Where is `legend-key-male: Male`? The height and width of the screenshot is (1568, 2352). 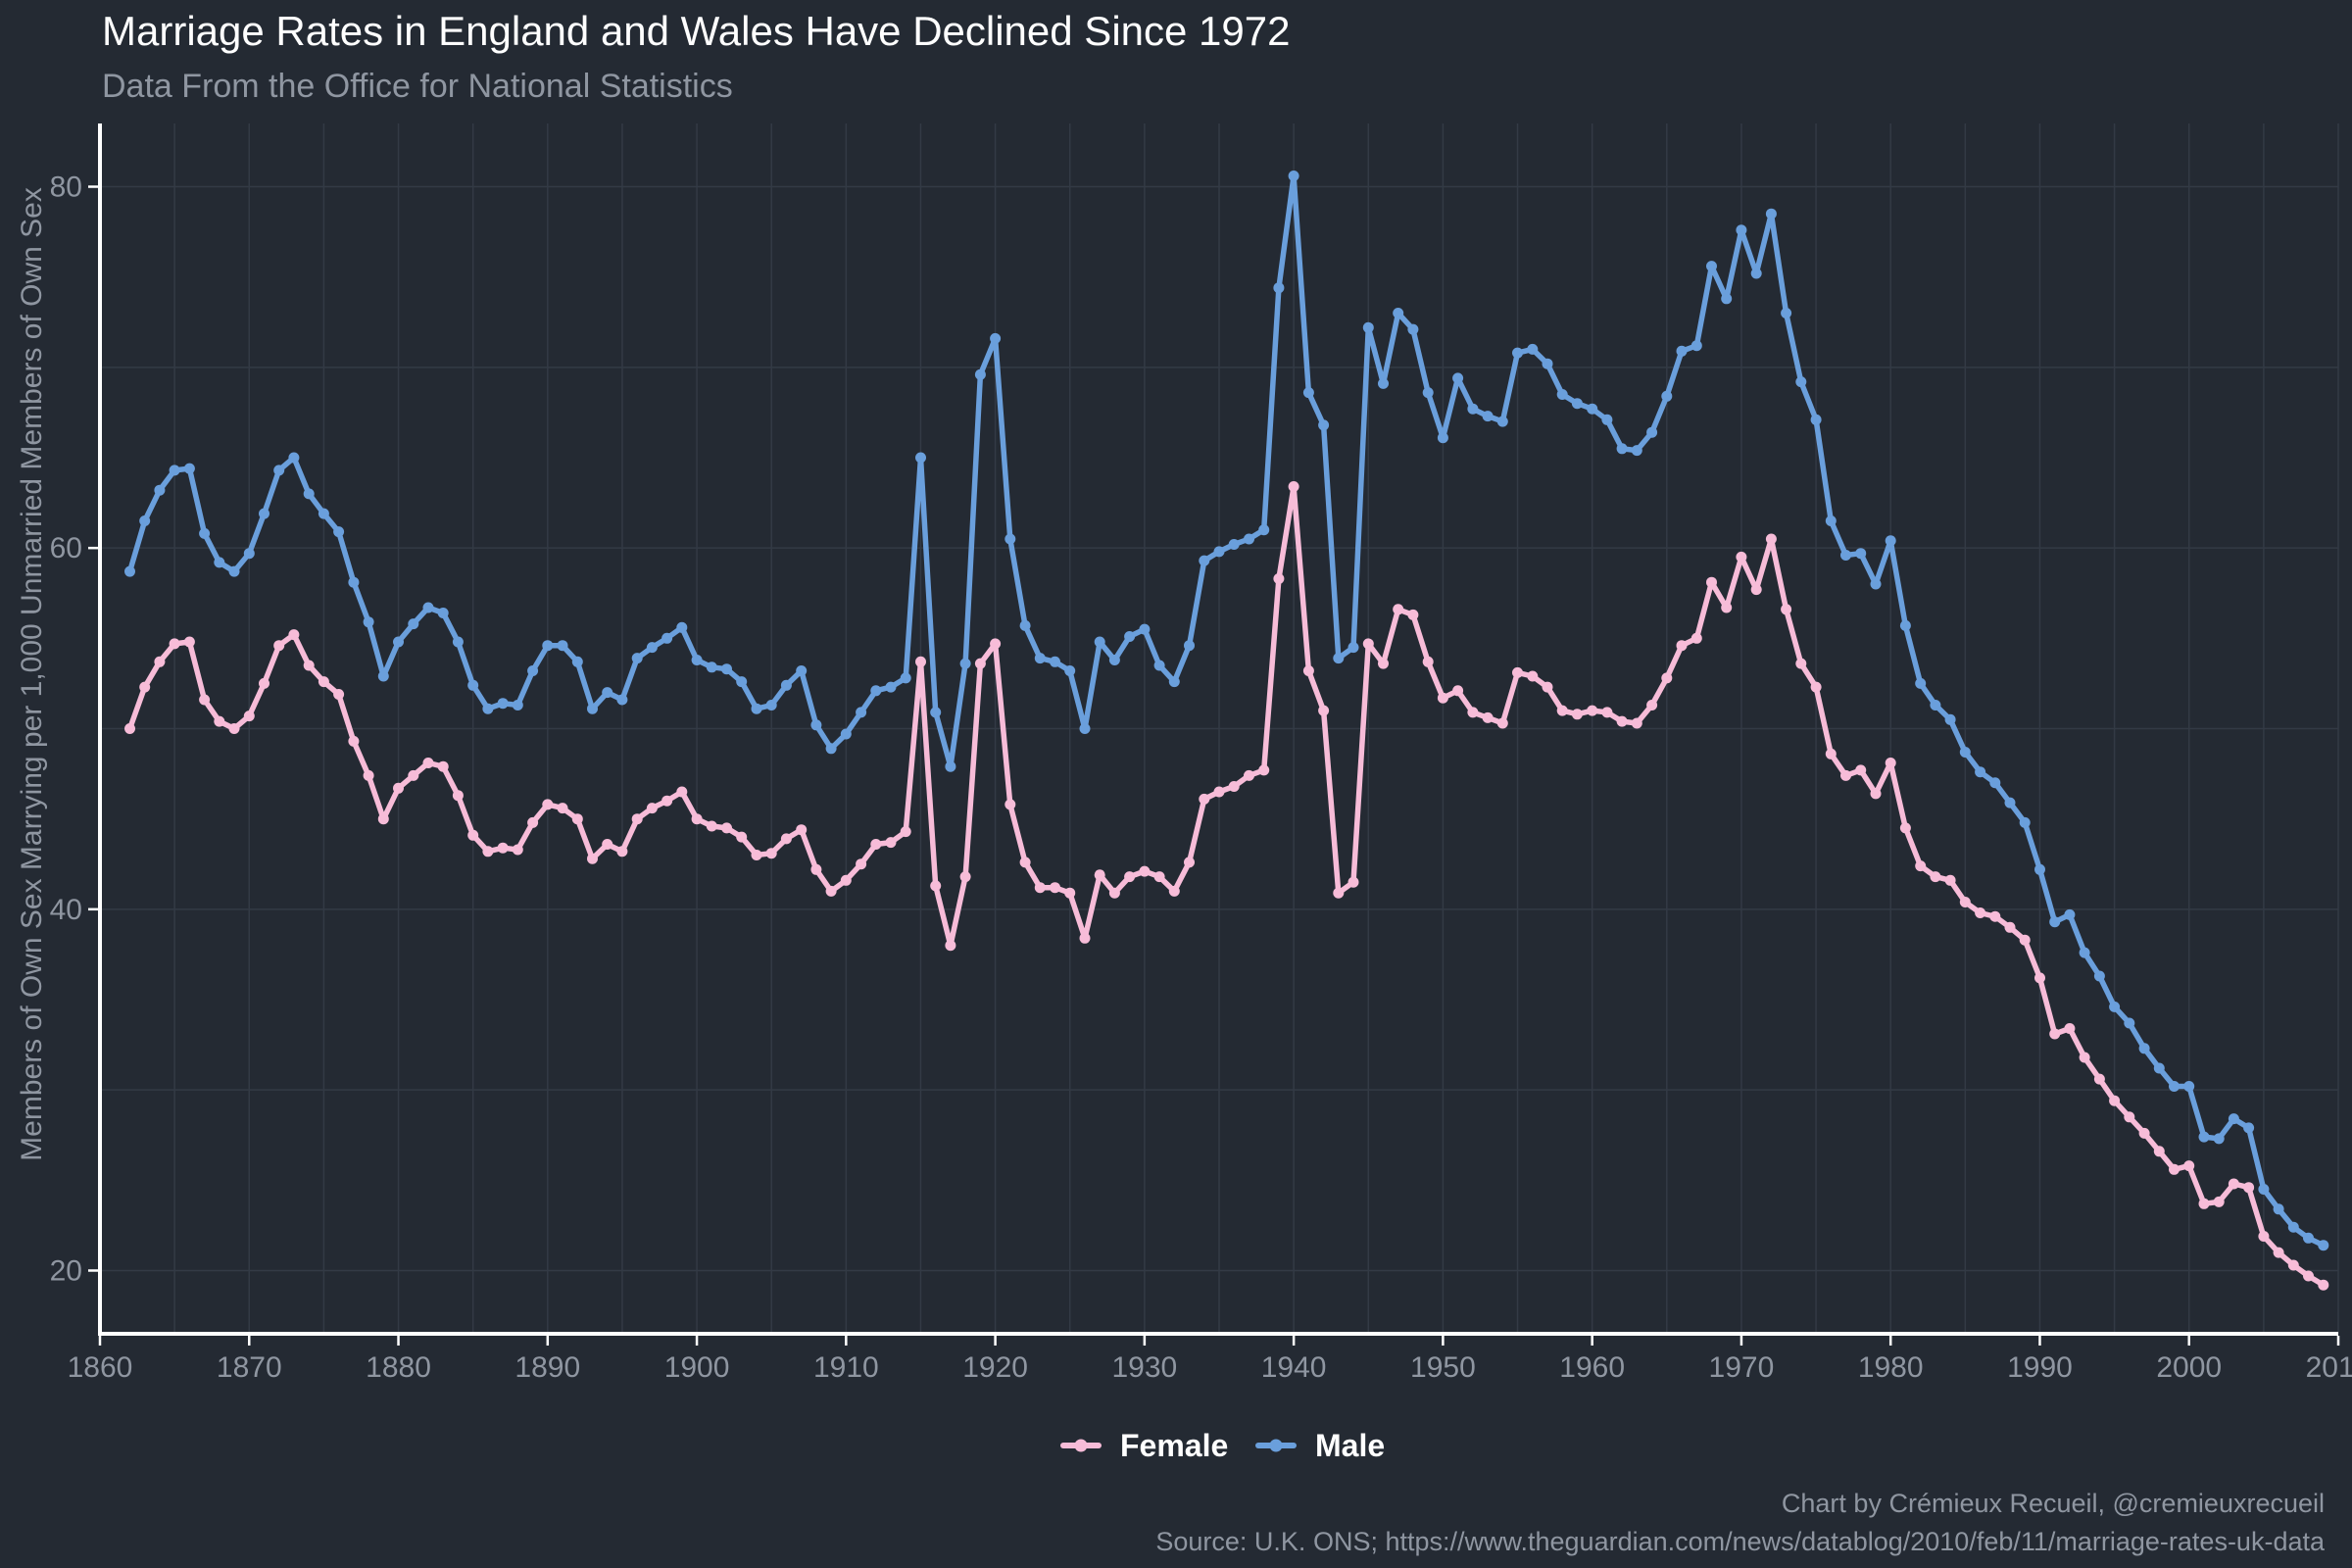 legend-key-male: Male is located at coordinates (1320, 1445).